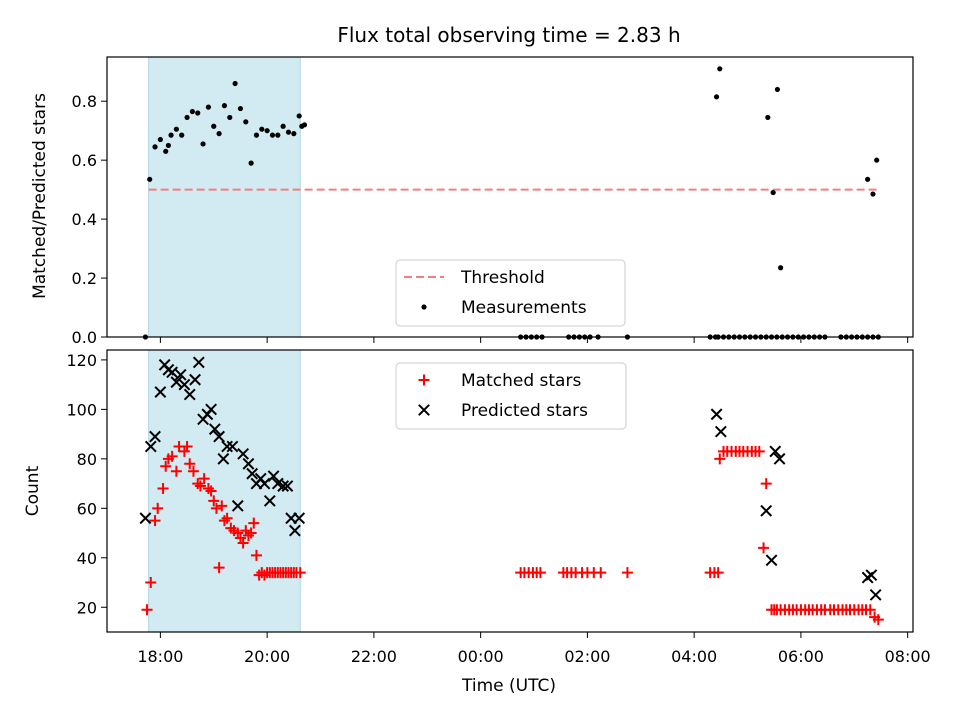 The width and height of the screenshot is (960, 720). What do you see at coordinates (587, 656) in the screenshot?
I see `x-tick-label: 02:00` at bounding box center [587, 656].